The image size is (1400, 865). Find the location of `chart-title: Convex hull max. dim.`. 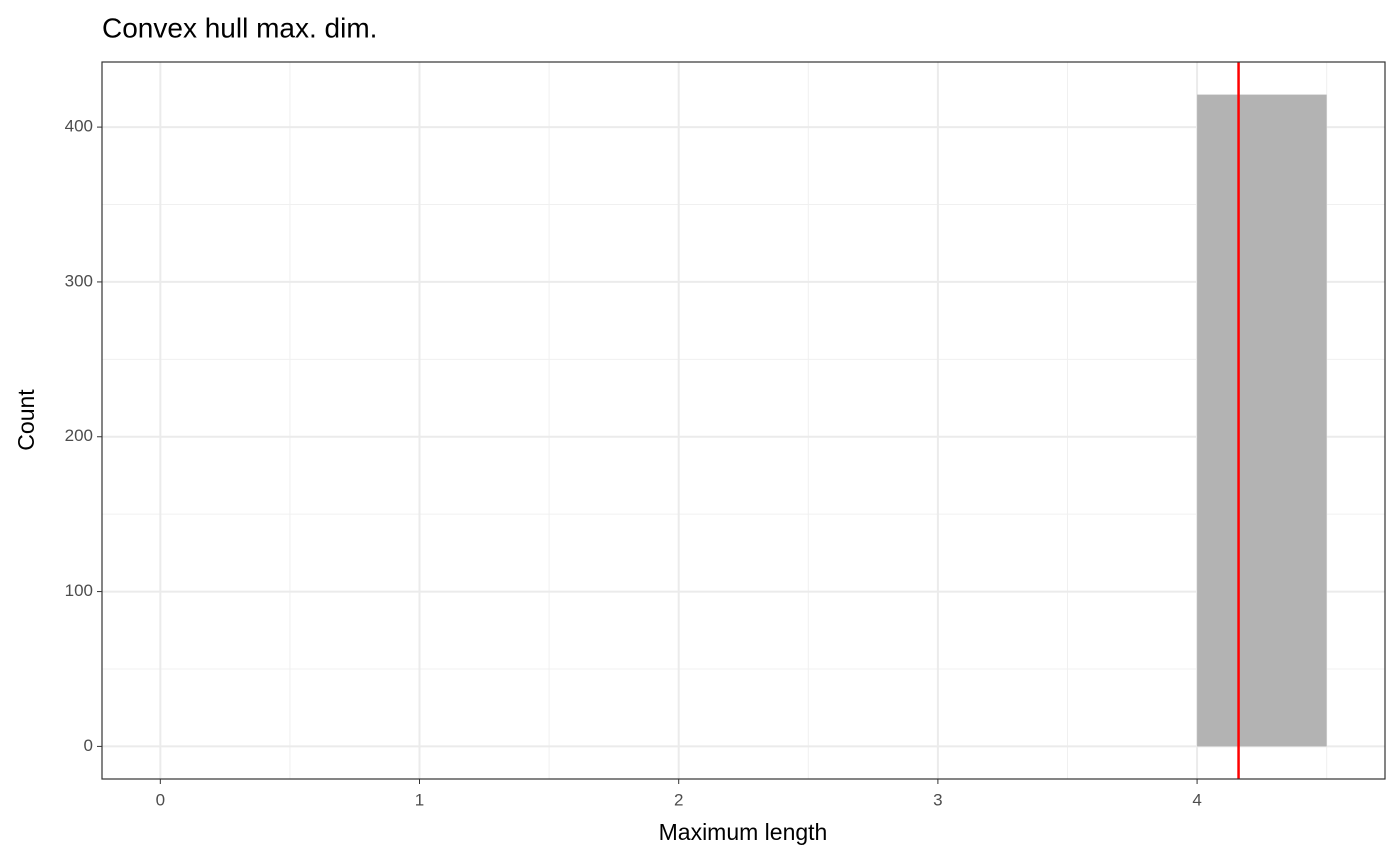

chart-title: Convex hull max. dim. is located at coordinates (239, 27).